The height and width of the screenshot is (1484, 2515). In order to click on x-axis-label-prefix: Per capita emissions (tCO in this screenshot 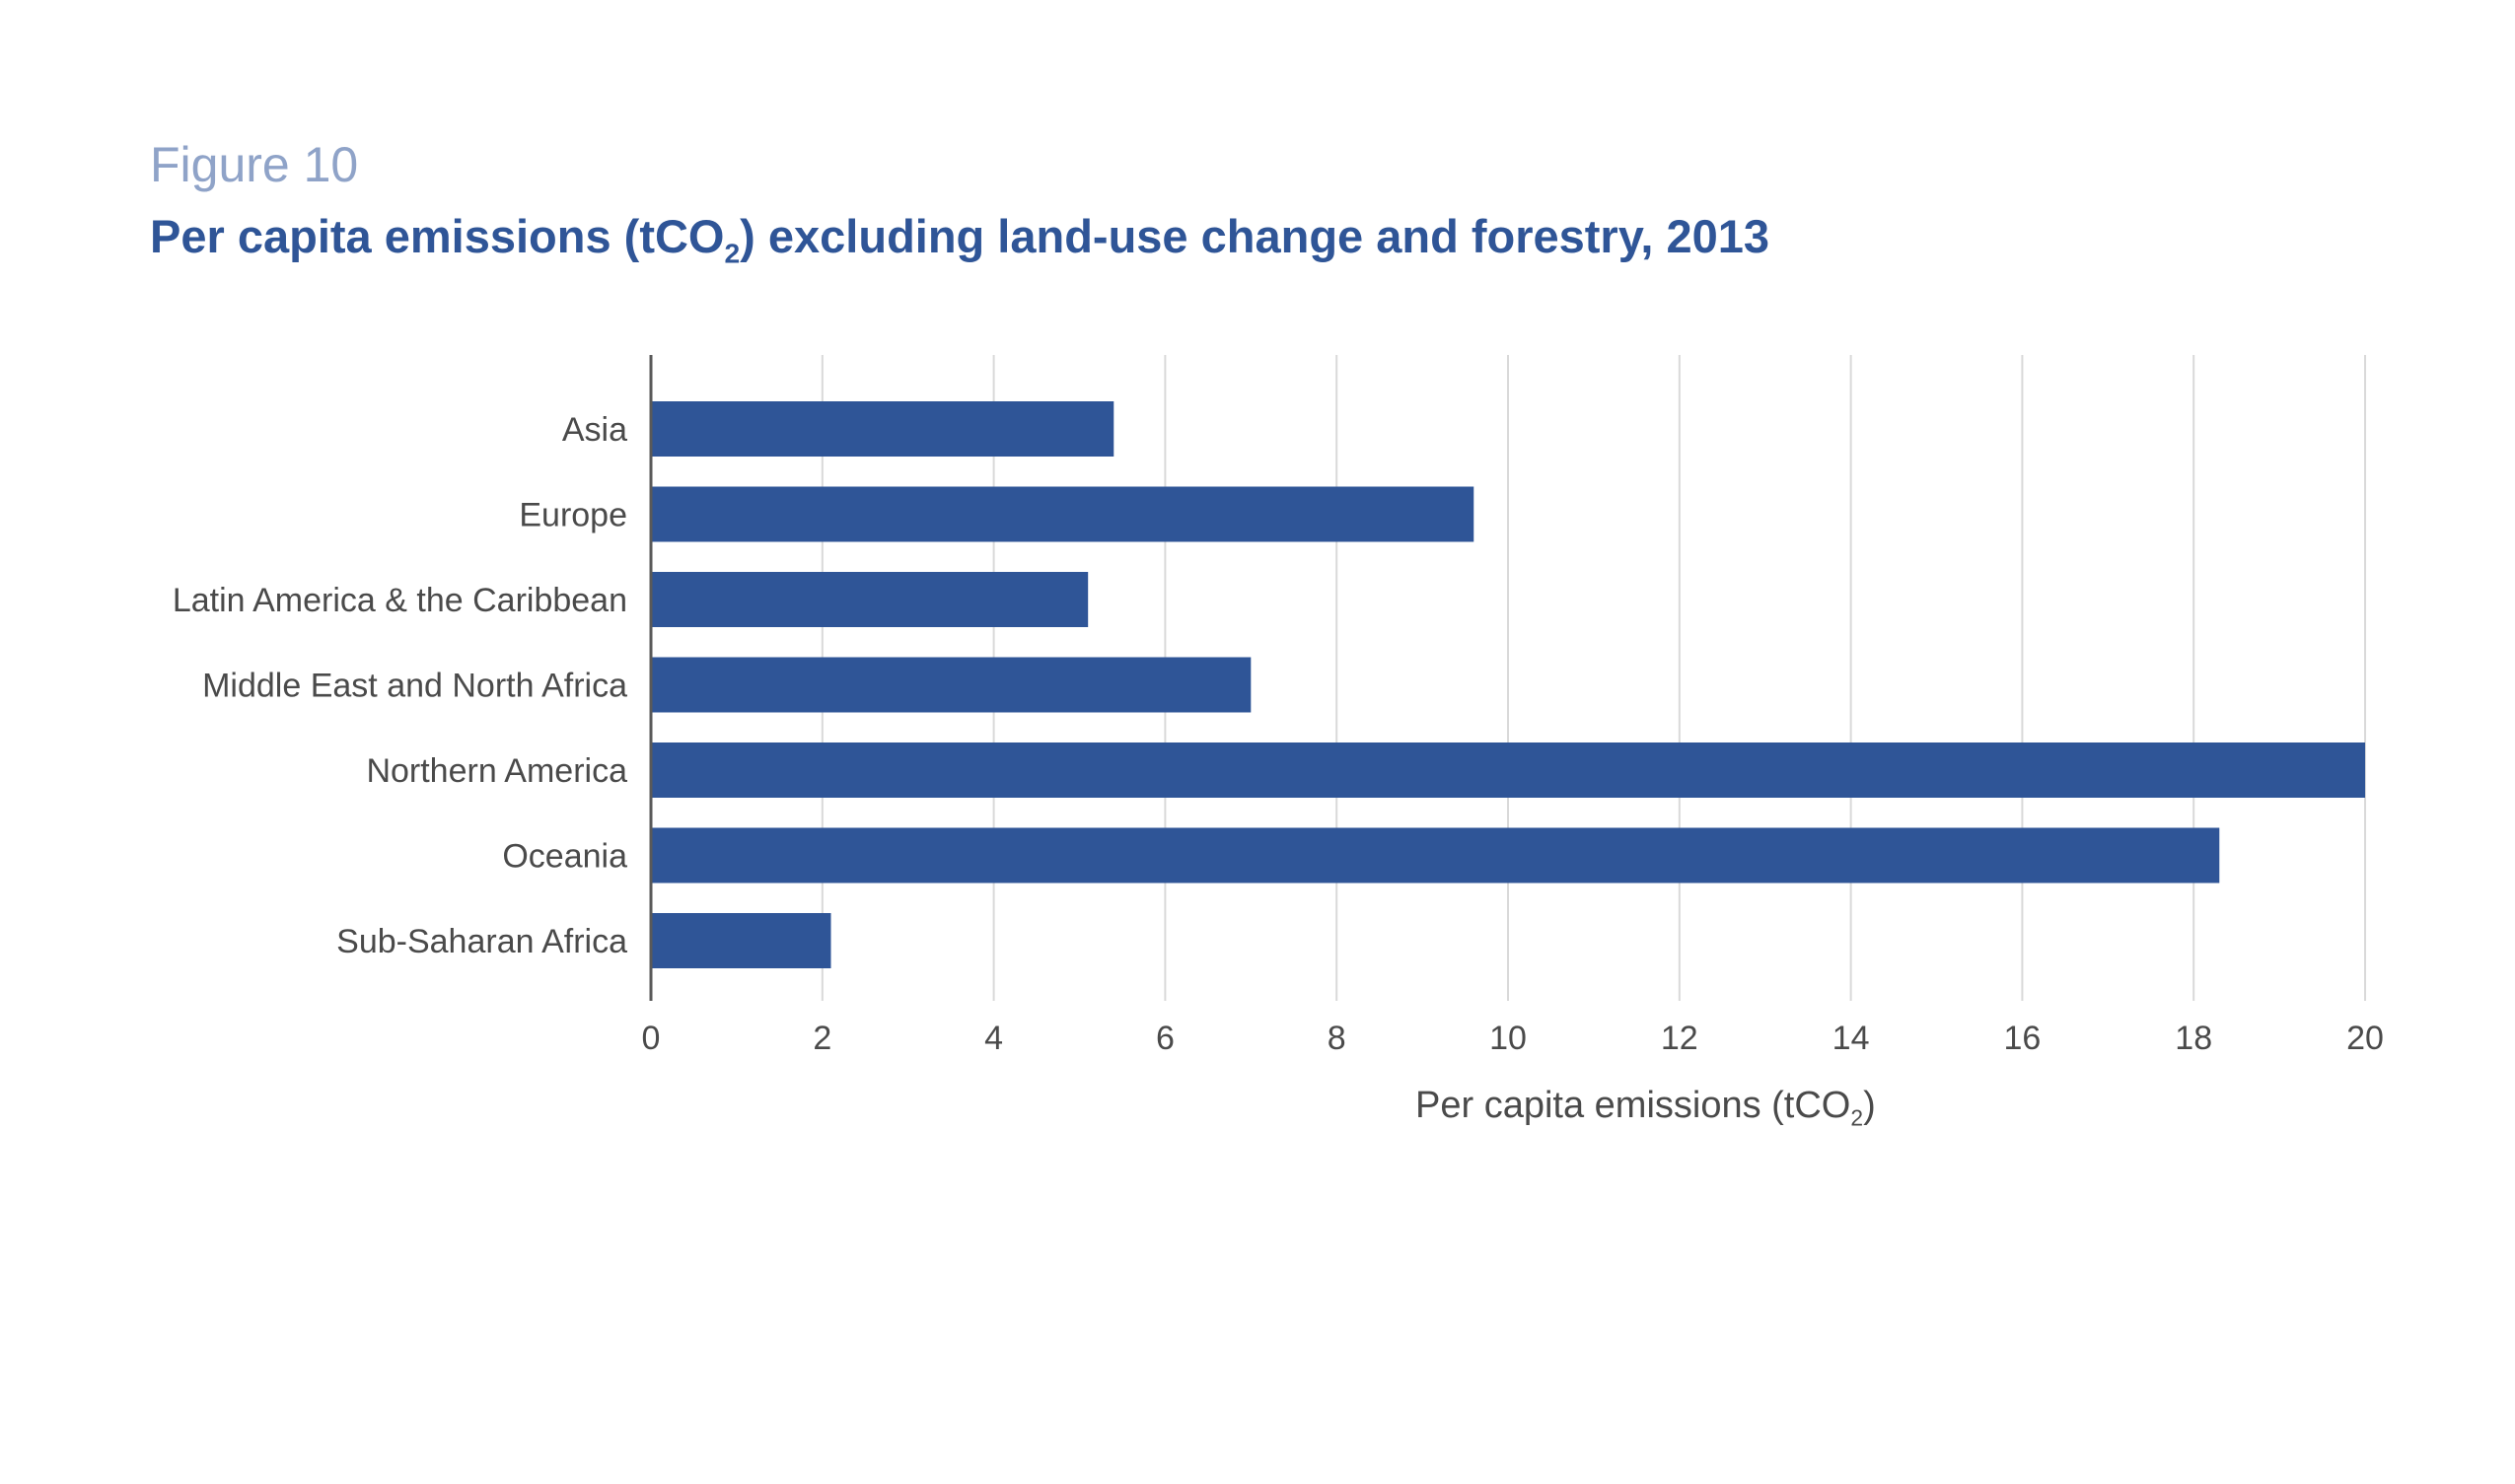, I will do `click(1633, 1105)`.